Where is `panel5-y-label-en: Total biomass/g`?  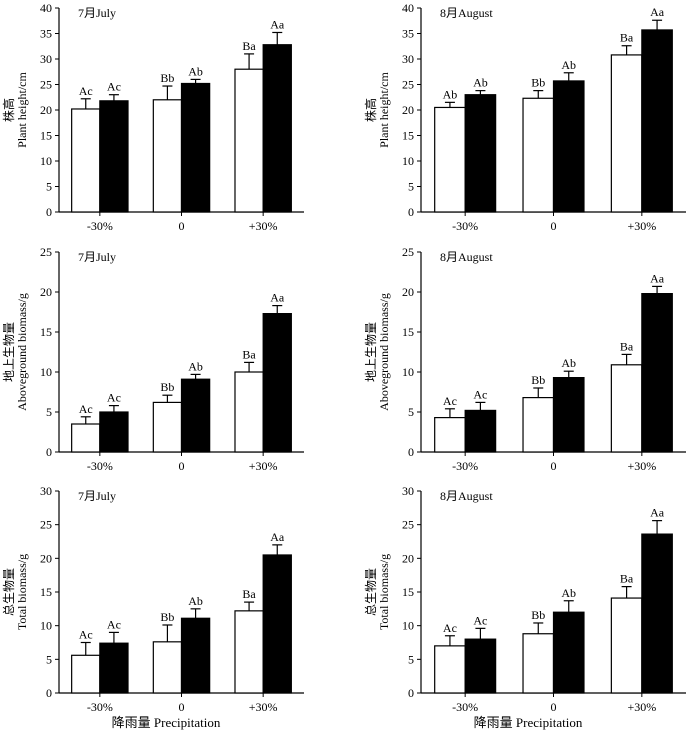 panel5-y-label-en: Total biomass/g is located at coordinates (22, 592).